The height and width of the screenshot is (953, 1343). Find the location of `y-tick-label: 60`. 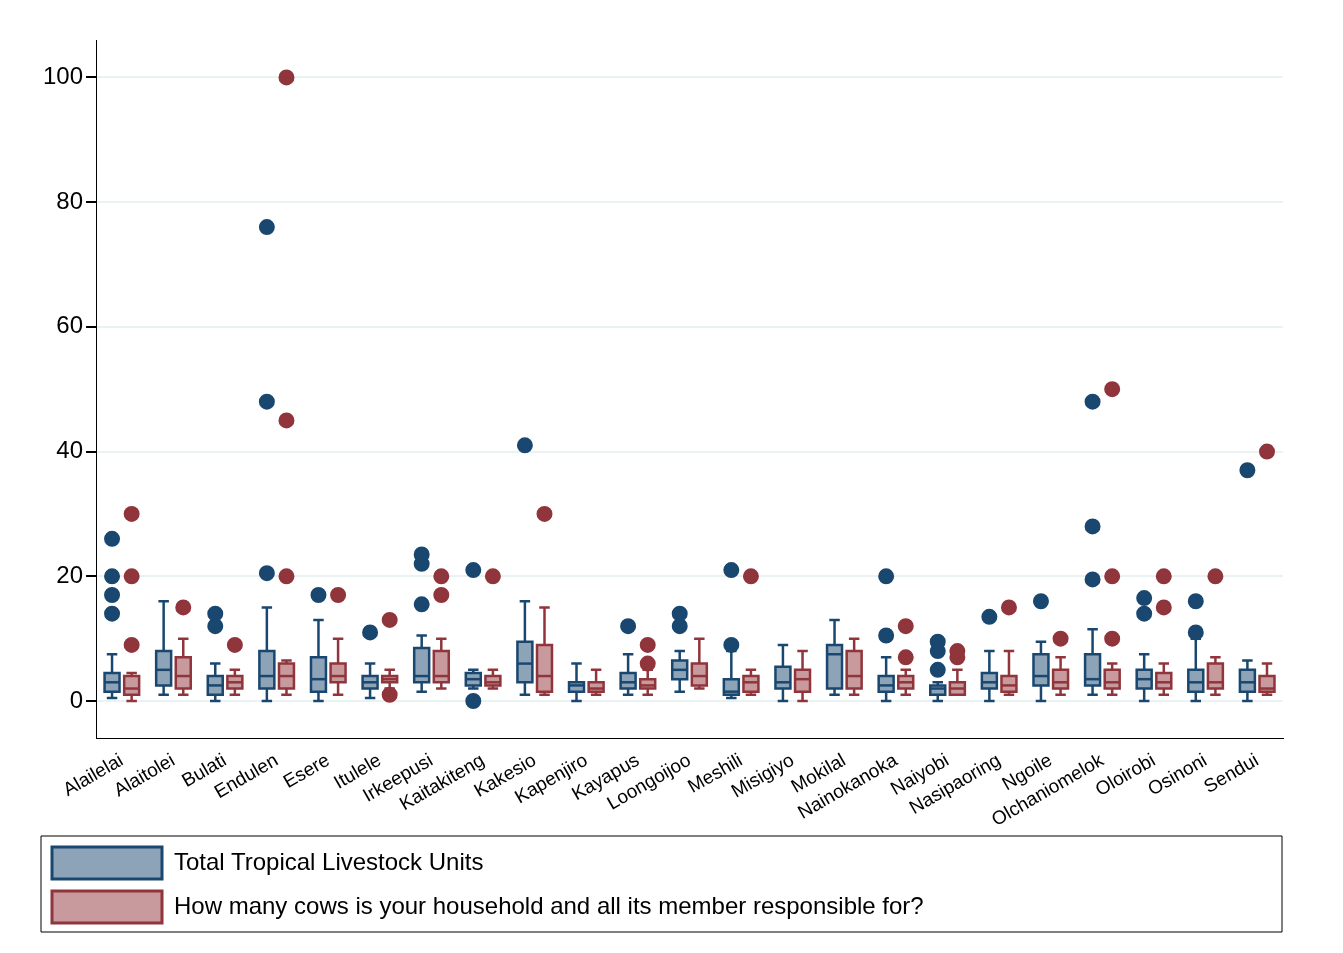

y-tick-label: 60 is located at coordinates (70, 325).